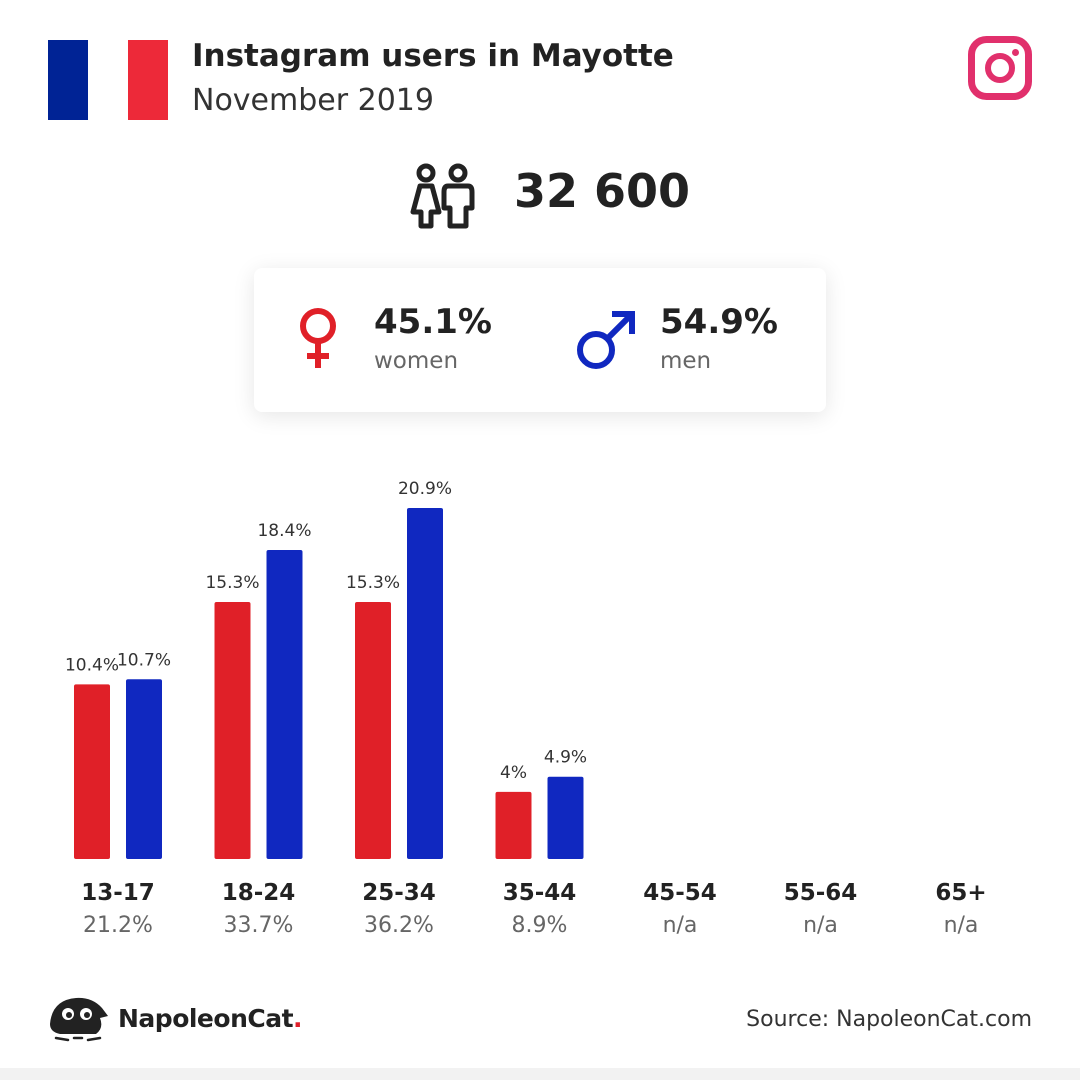 This screenshot has width=1080, height=1080. I want to click on data-label-women-35-44: 4%, so click(513, 773).